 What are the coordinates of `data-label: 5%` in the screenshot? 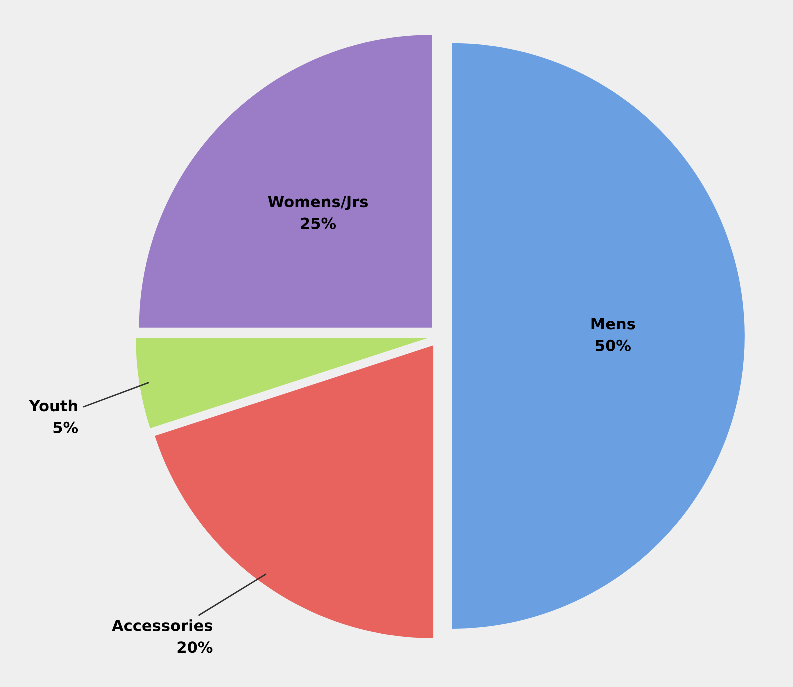 It's located at (66, 428).